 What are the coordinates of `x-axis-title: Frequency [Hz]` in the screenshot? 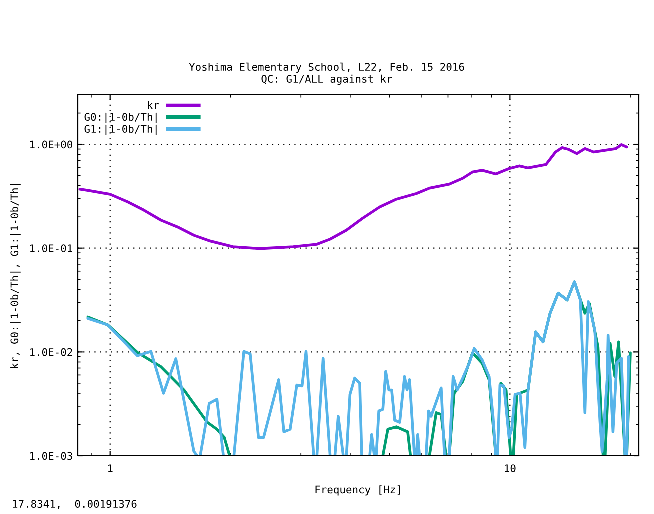 It's located at (358, 491).